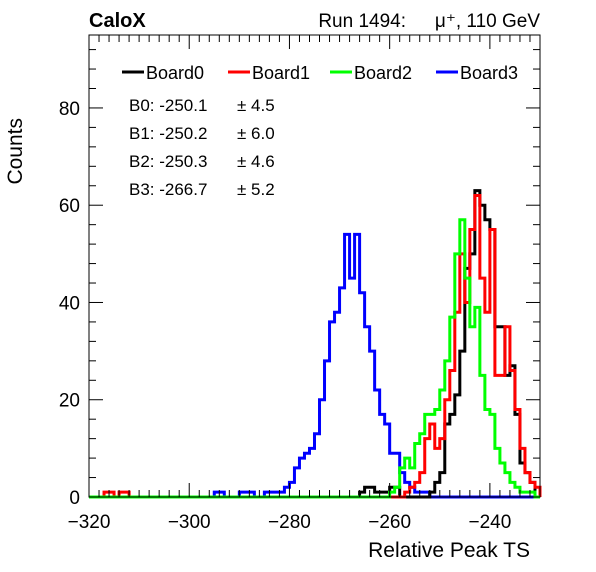 The height and width of the screenshot is (572, 596). I want to click on y-tick-label: 80, so click(69, 109).